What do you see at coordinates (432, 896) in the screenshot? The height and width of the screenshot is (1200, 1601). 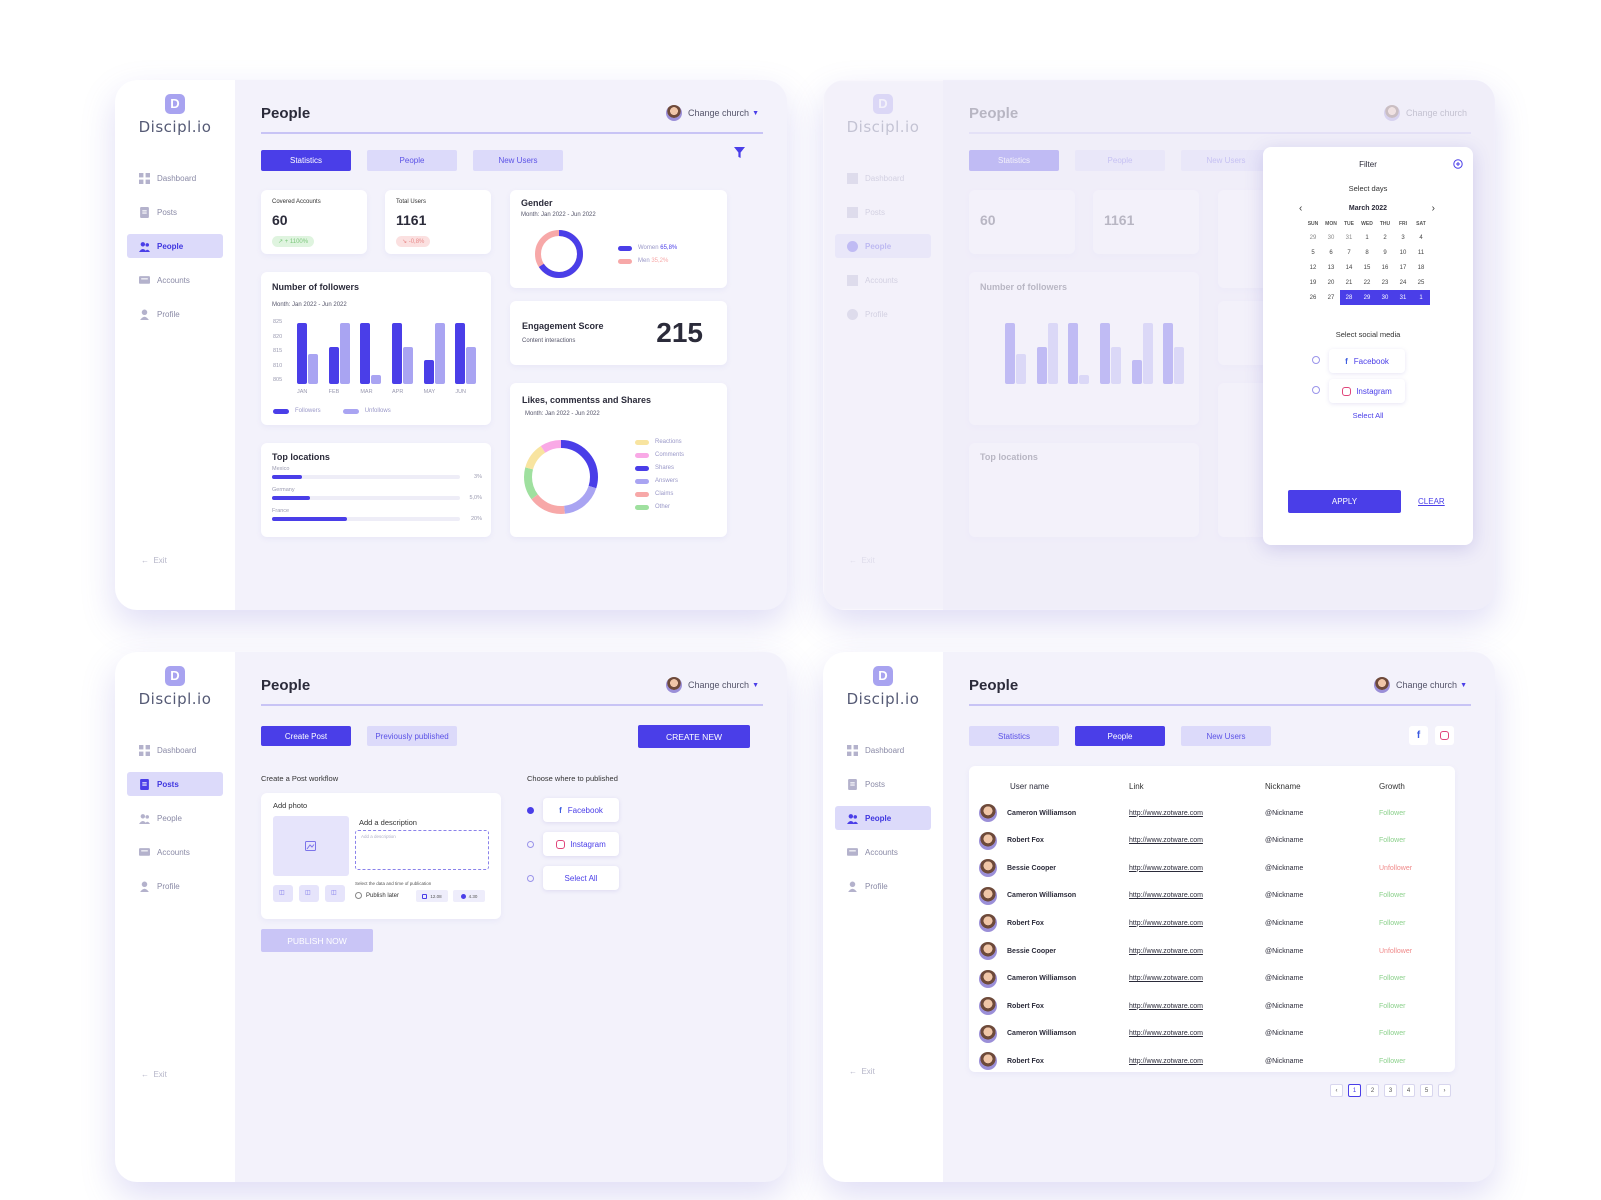 I see `date-picker: 12.08` at bounding box center [432, 896].